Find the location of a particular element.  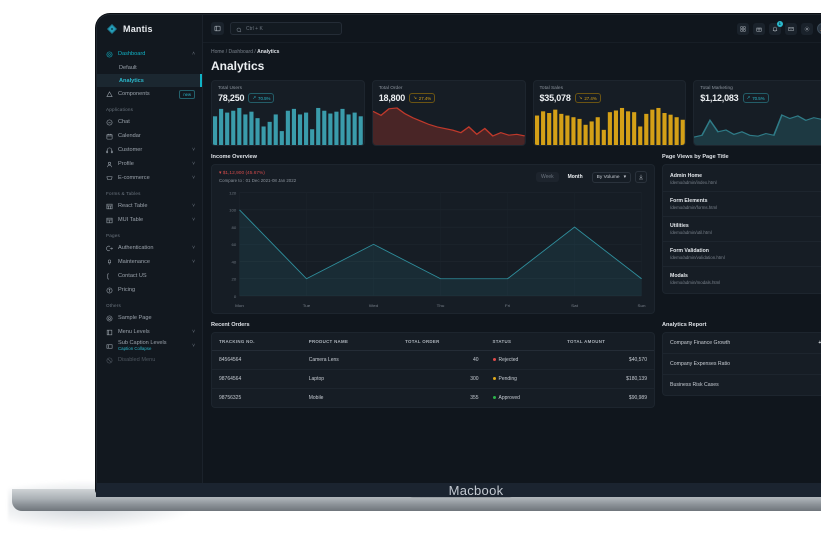

sidebar-nav: Dashboard ˄ Default Analytics Components is located at coordinates (149, 205).